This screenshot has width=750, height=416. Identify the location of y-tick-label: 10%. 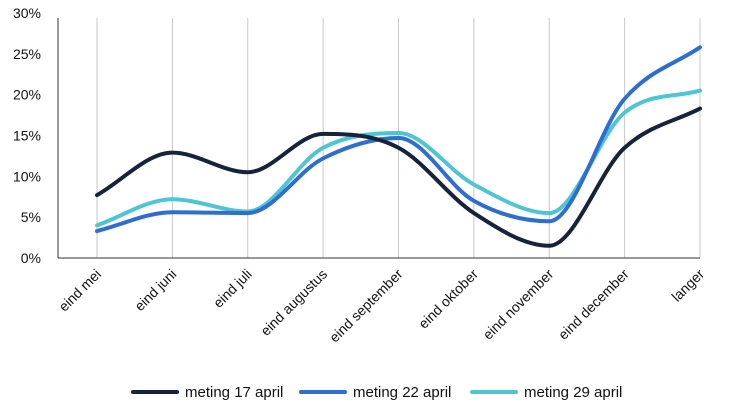
(27, 176).